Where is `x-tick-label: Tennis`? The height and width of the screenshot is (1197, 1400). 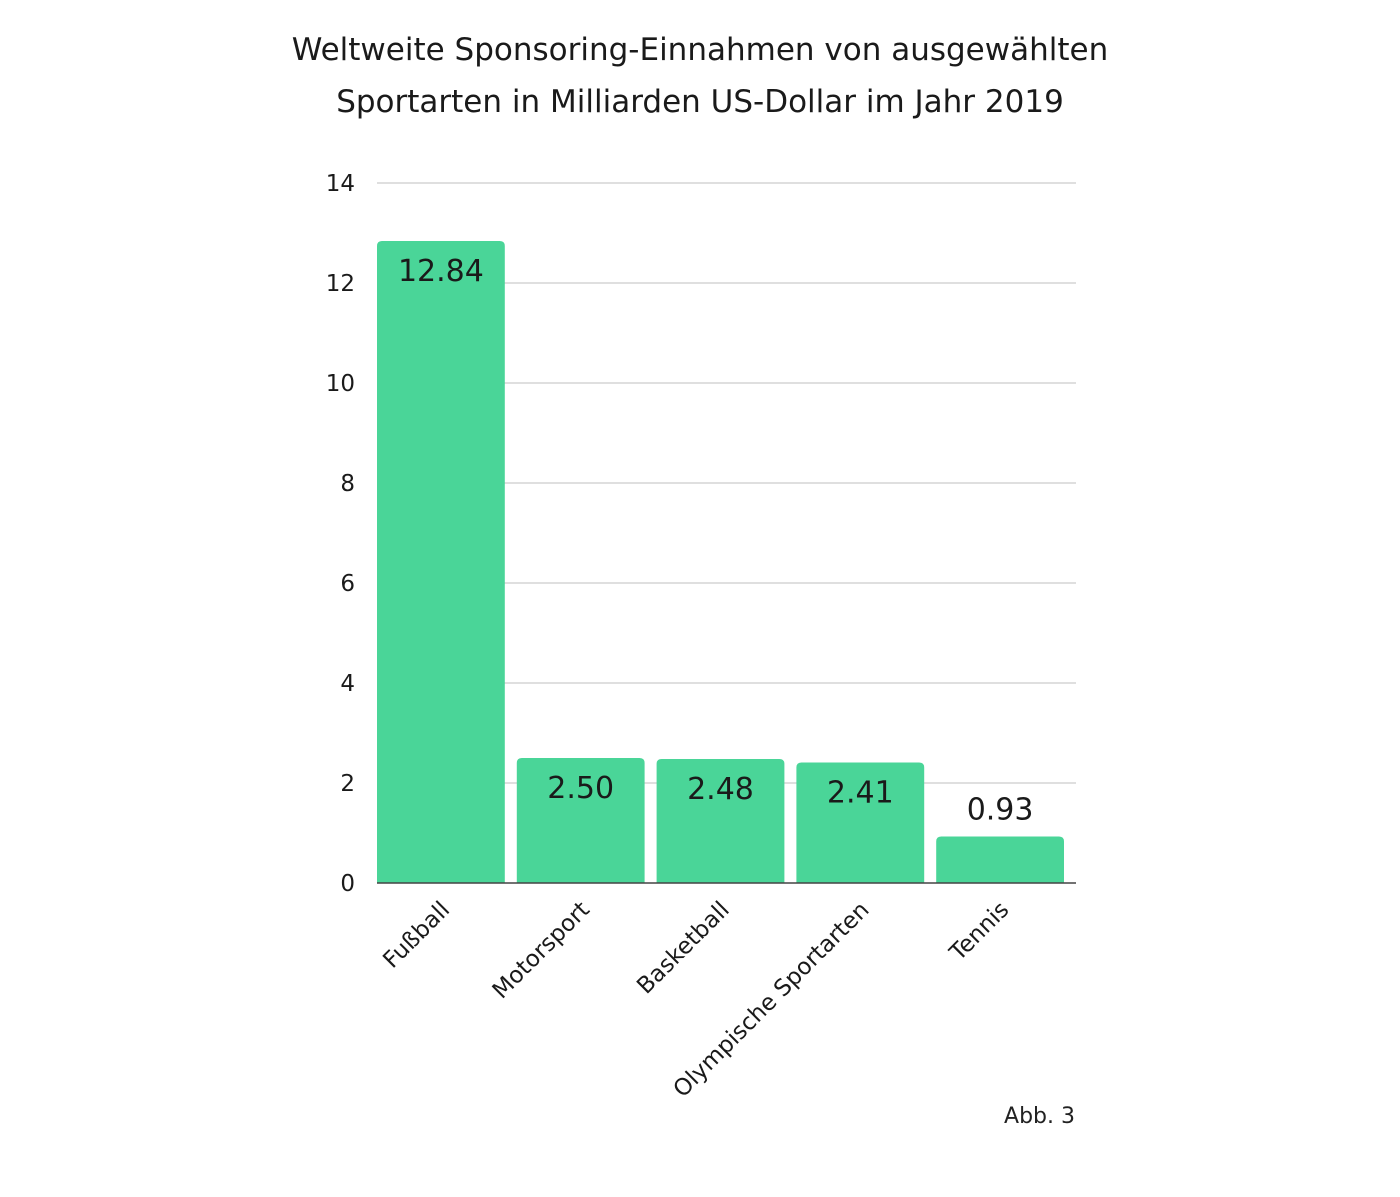
x-tick-label: Tennis is located at coordinates (979, 932).